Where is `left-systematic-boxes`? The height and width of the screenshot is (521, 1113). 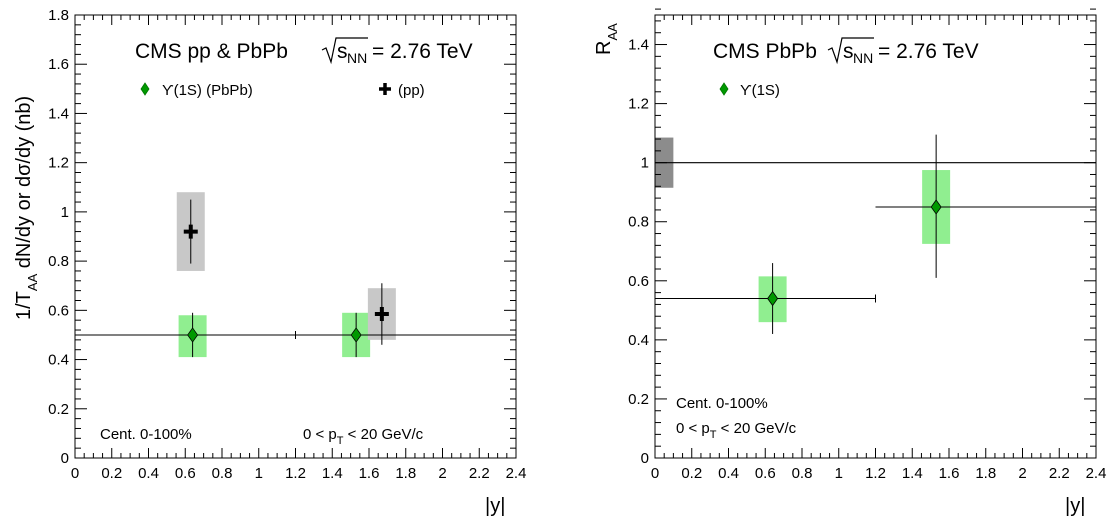
left-systematic-boxes is located at coordinates (286, 275).